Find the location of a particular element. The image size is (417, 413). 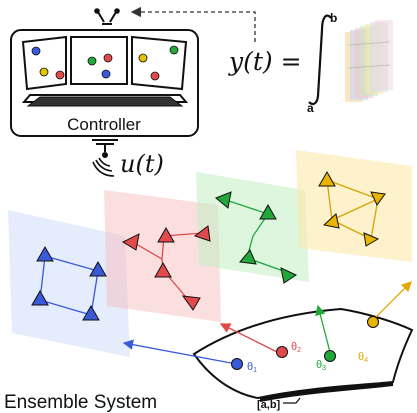

integral-sign is located at coordinates (320, 60).